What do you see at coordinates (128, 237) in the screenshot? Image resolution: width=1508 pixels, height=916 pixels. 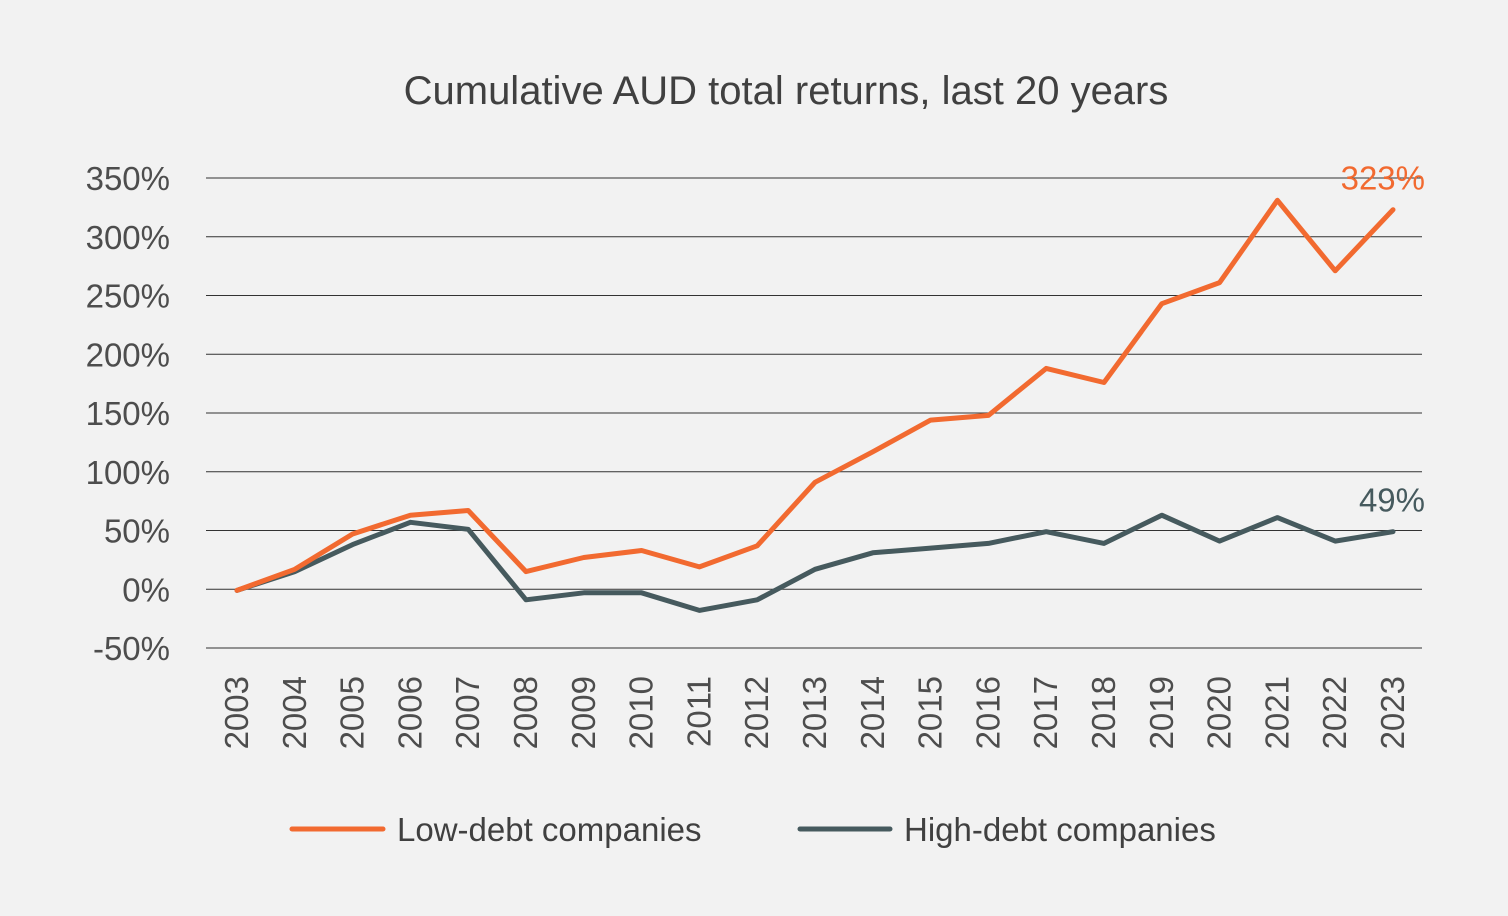 I see `y-tick-label: 300%` at bounding box center [128, 237].